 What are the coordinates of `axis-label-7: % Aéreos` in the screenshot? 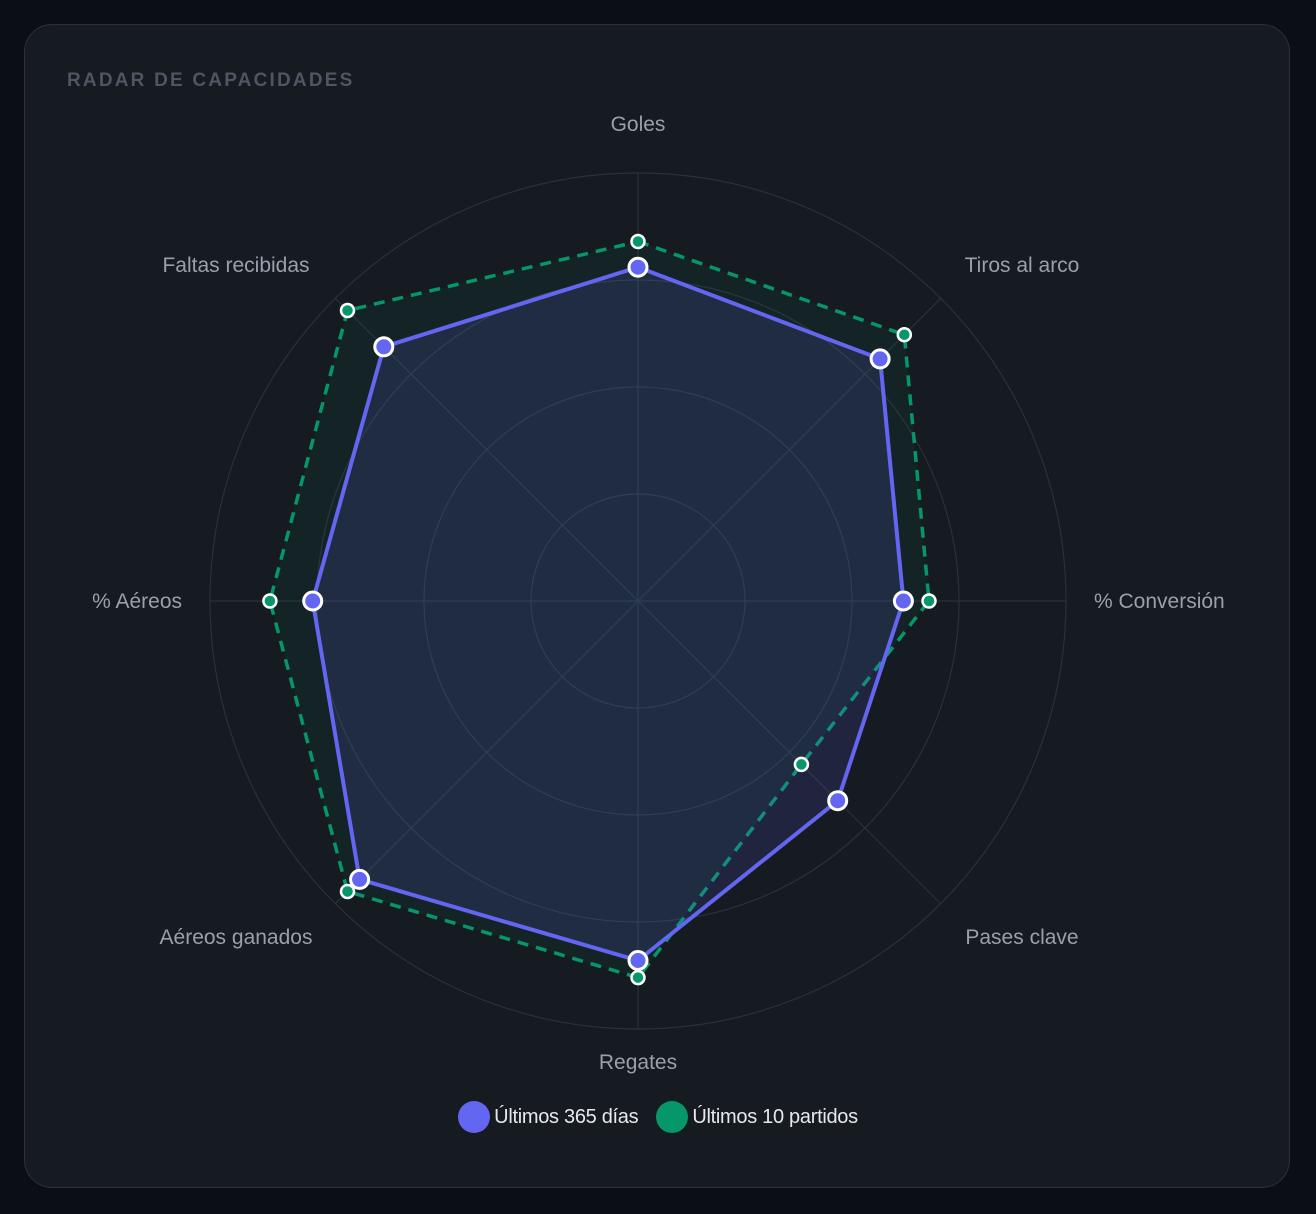 It's located at (137, 601).